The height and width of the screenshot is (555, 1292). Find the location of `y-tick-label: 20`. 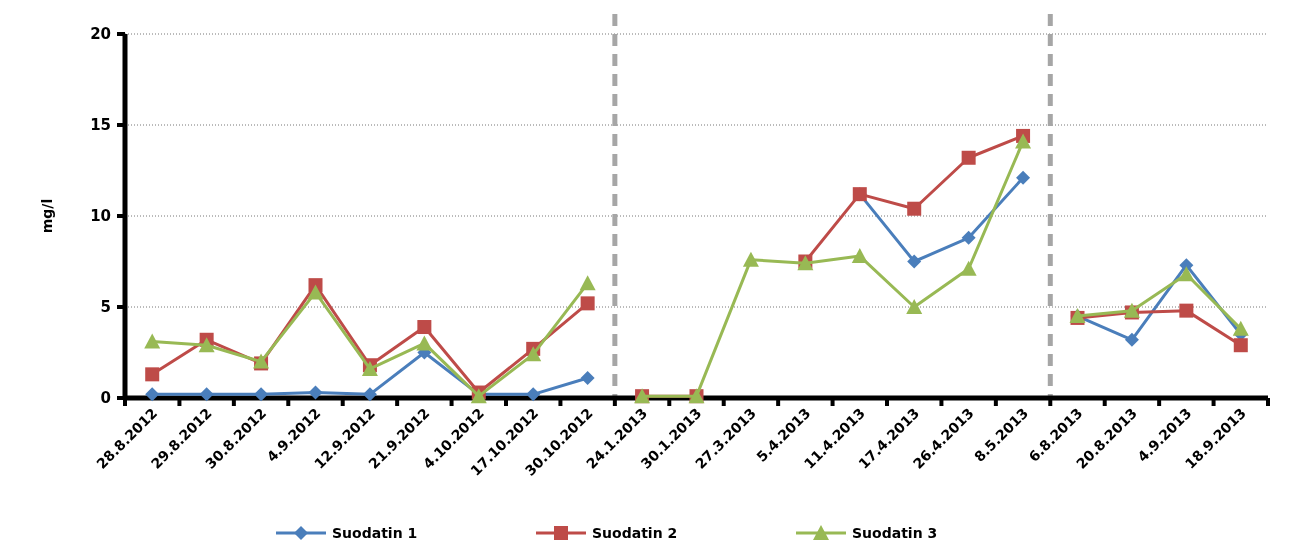

y-tick-label: 20 is located at coordinates (100, 34).